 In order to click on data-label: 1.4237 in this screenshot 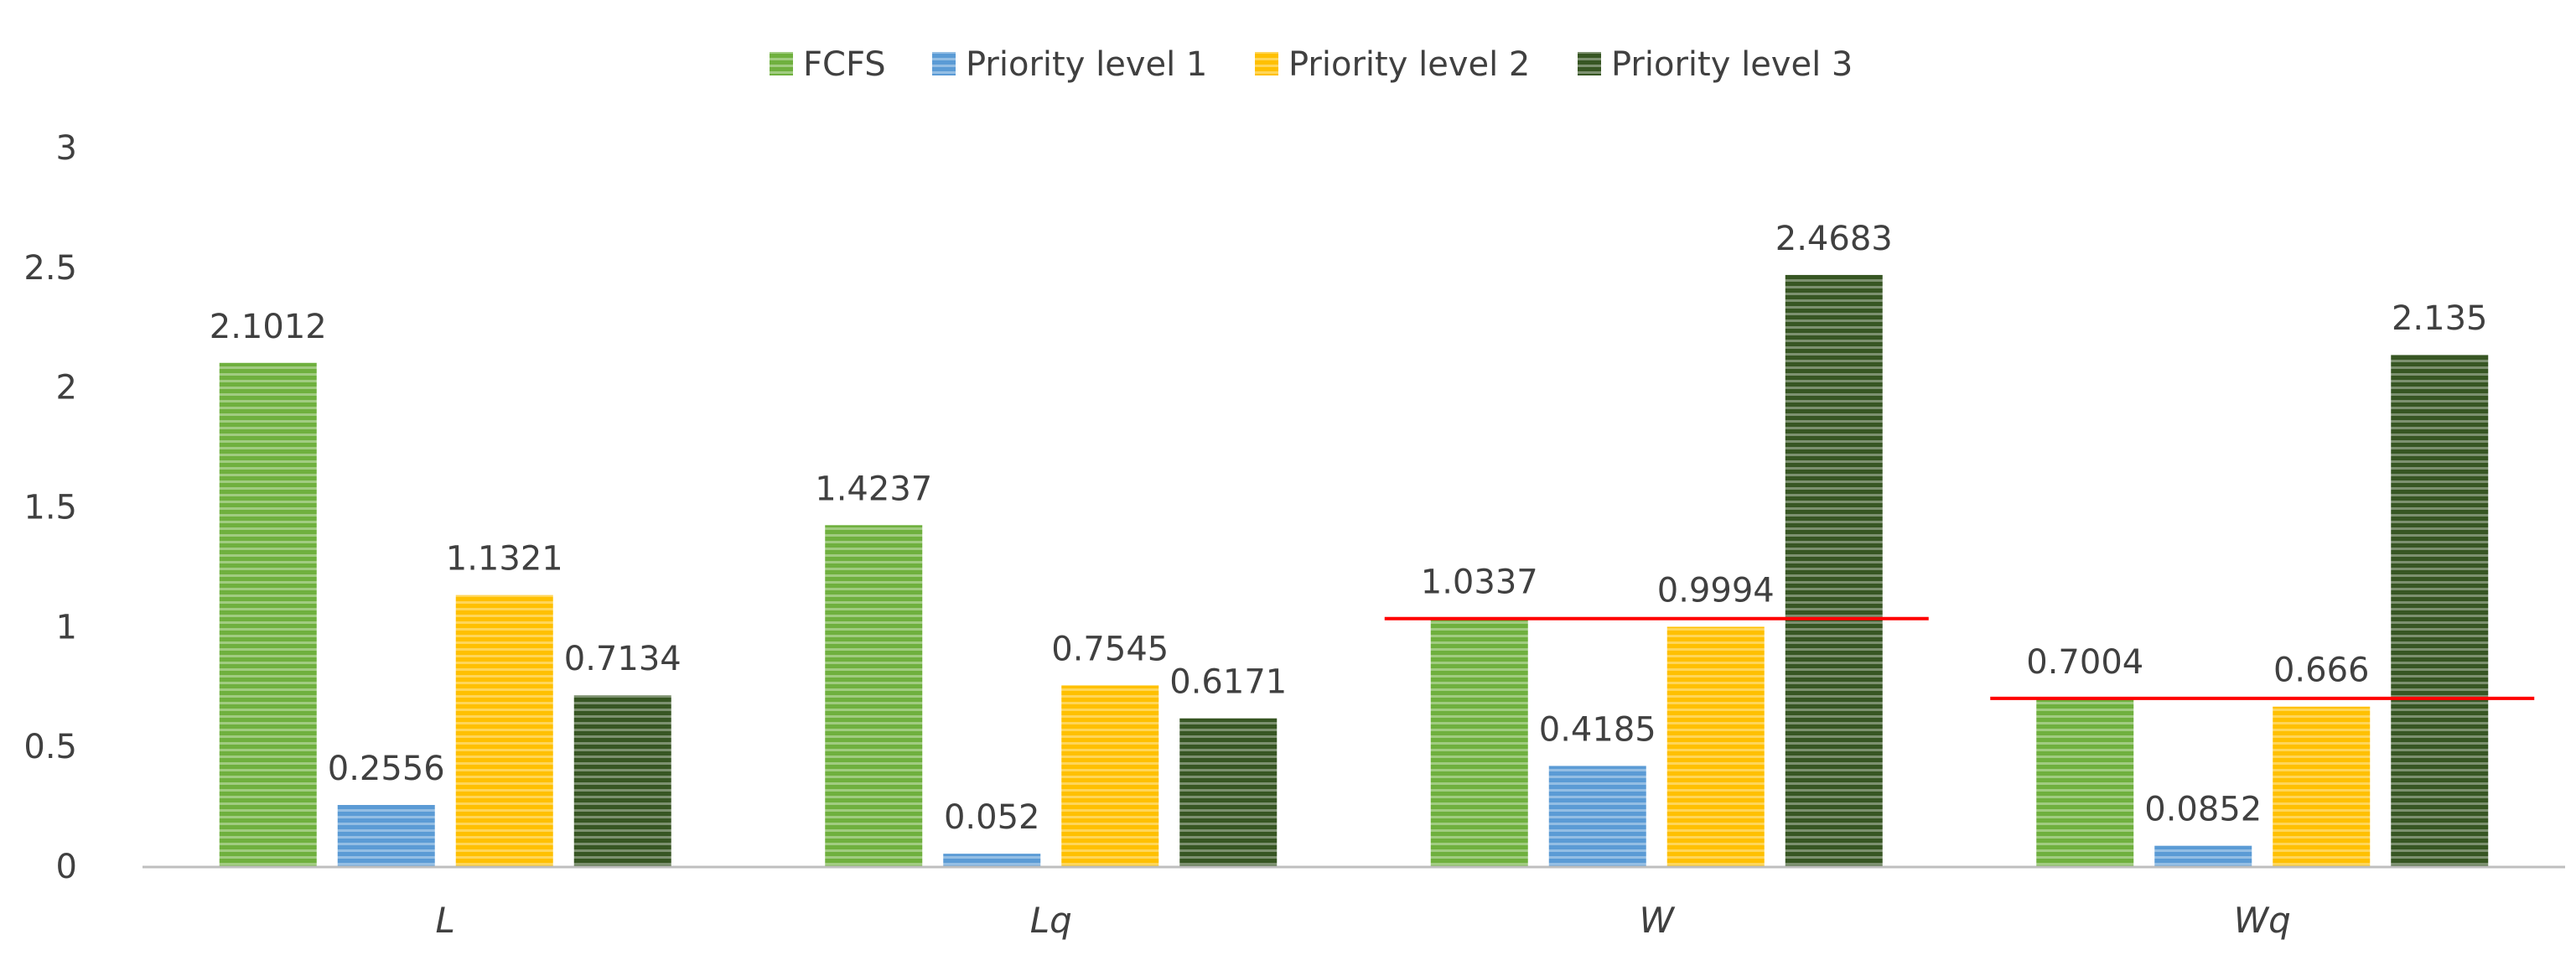, I will do `click(873, 489)`.